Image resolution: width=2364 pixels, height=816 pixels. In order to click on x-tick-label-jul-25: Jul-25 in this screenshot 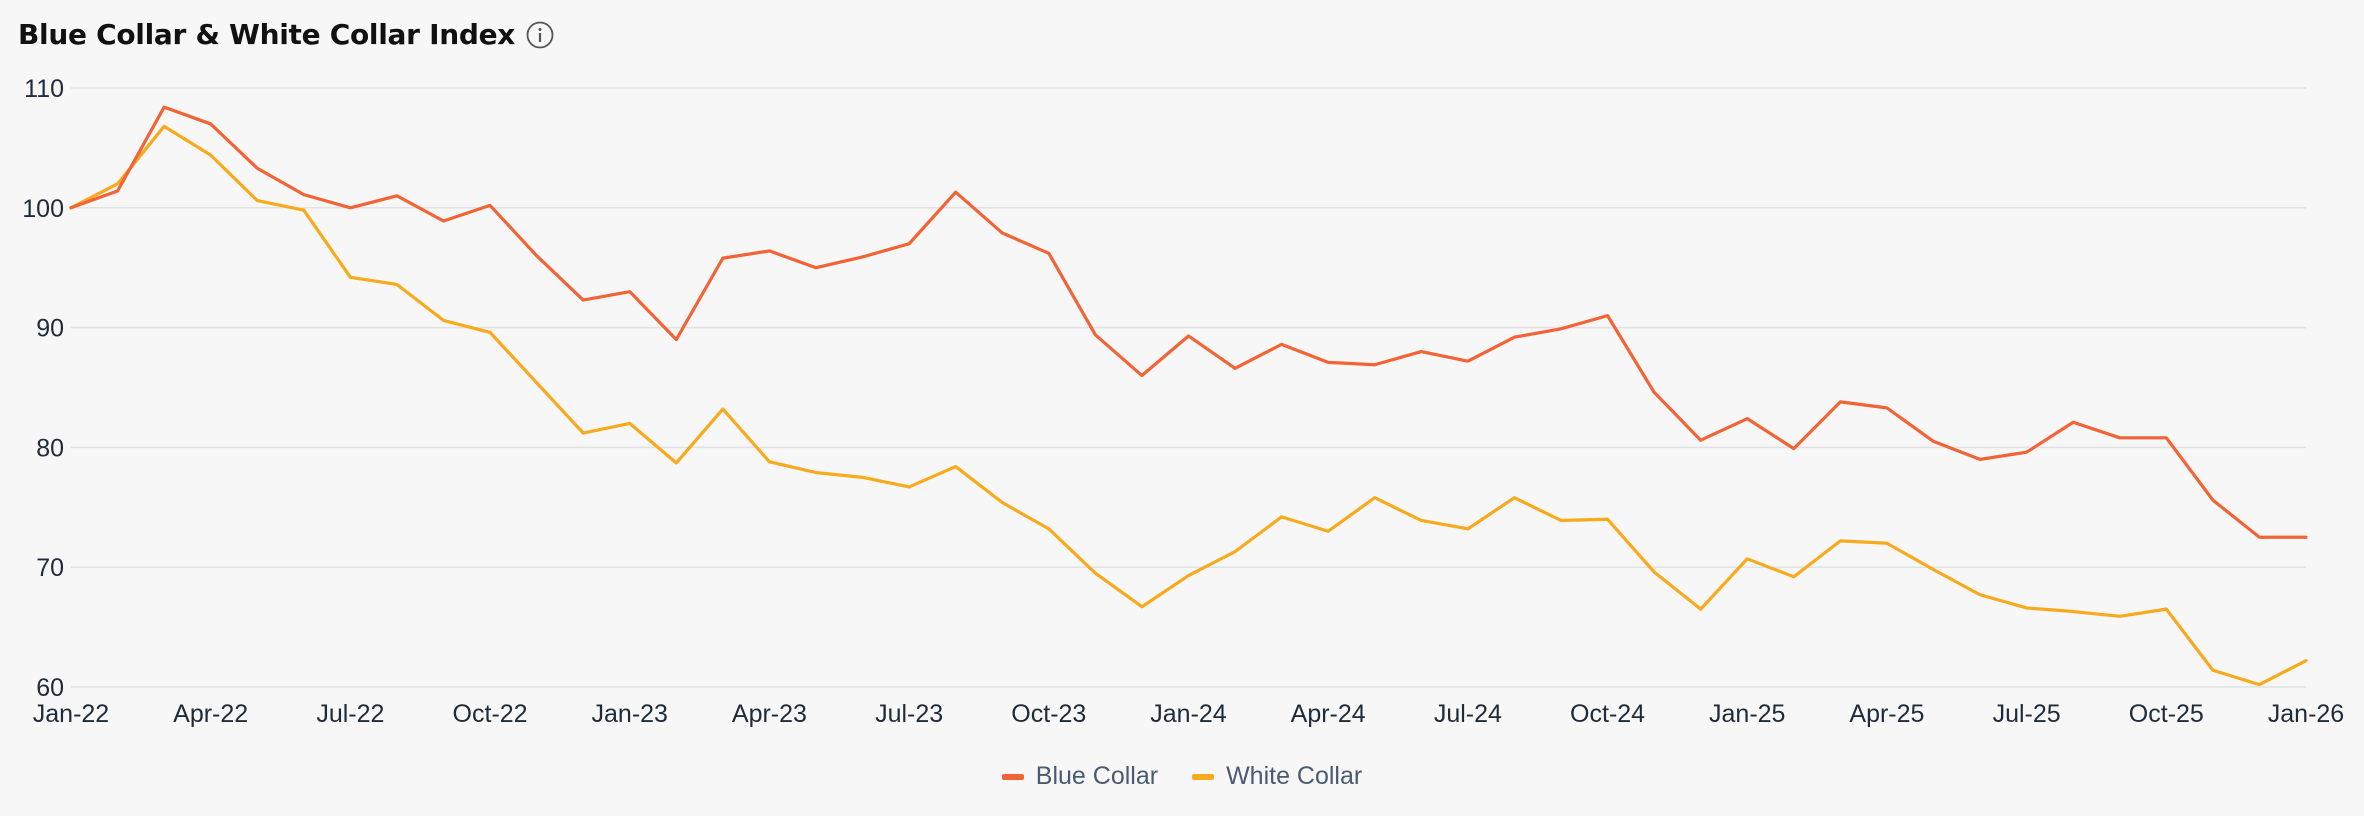, I will do `click(2027, 714)`.